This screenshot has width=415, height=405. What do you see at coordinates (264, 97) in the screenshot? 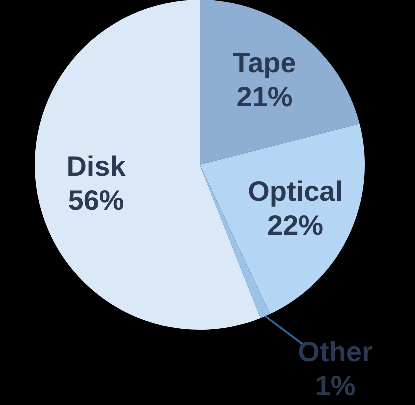
I see `data-label: 21%` at bounding box center [264, 97].